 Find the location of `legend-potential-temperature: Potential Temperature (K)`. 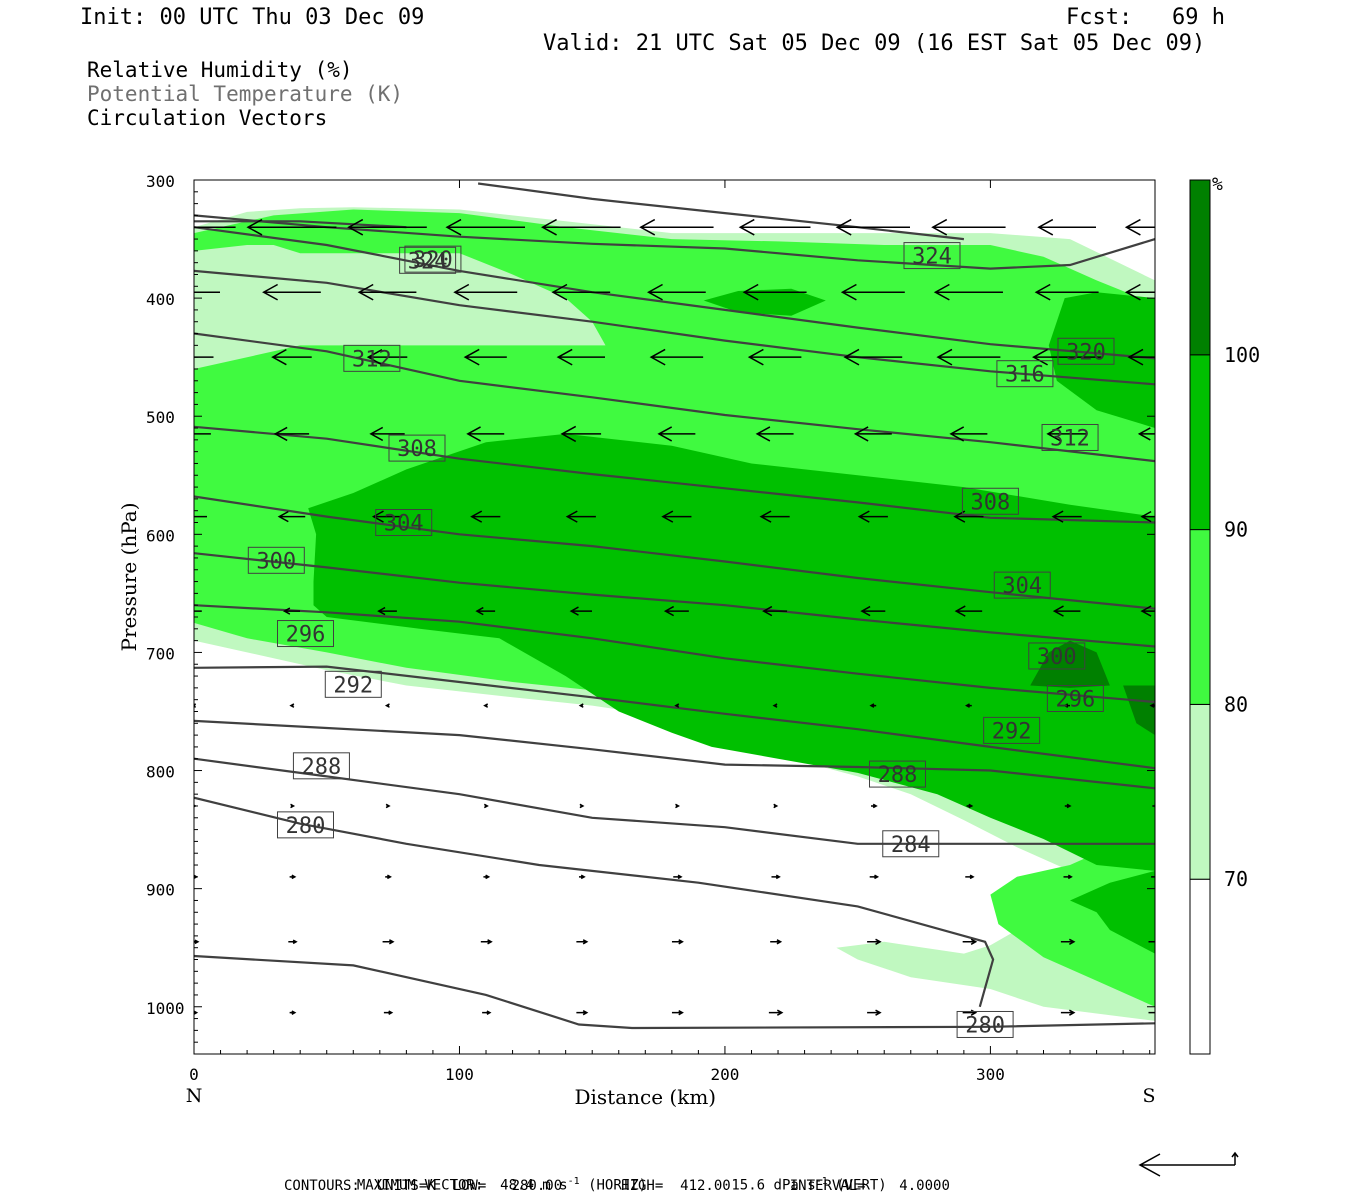

legend-potential-temperature: Potential Temperature (K) is located at coordinates (245, 94).